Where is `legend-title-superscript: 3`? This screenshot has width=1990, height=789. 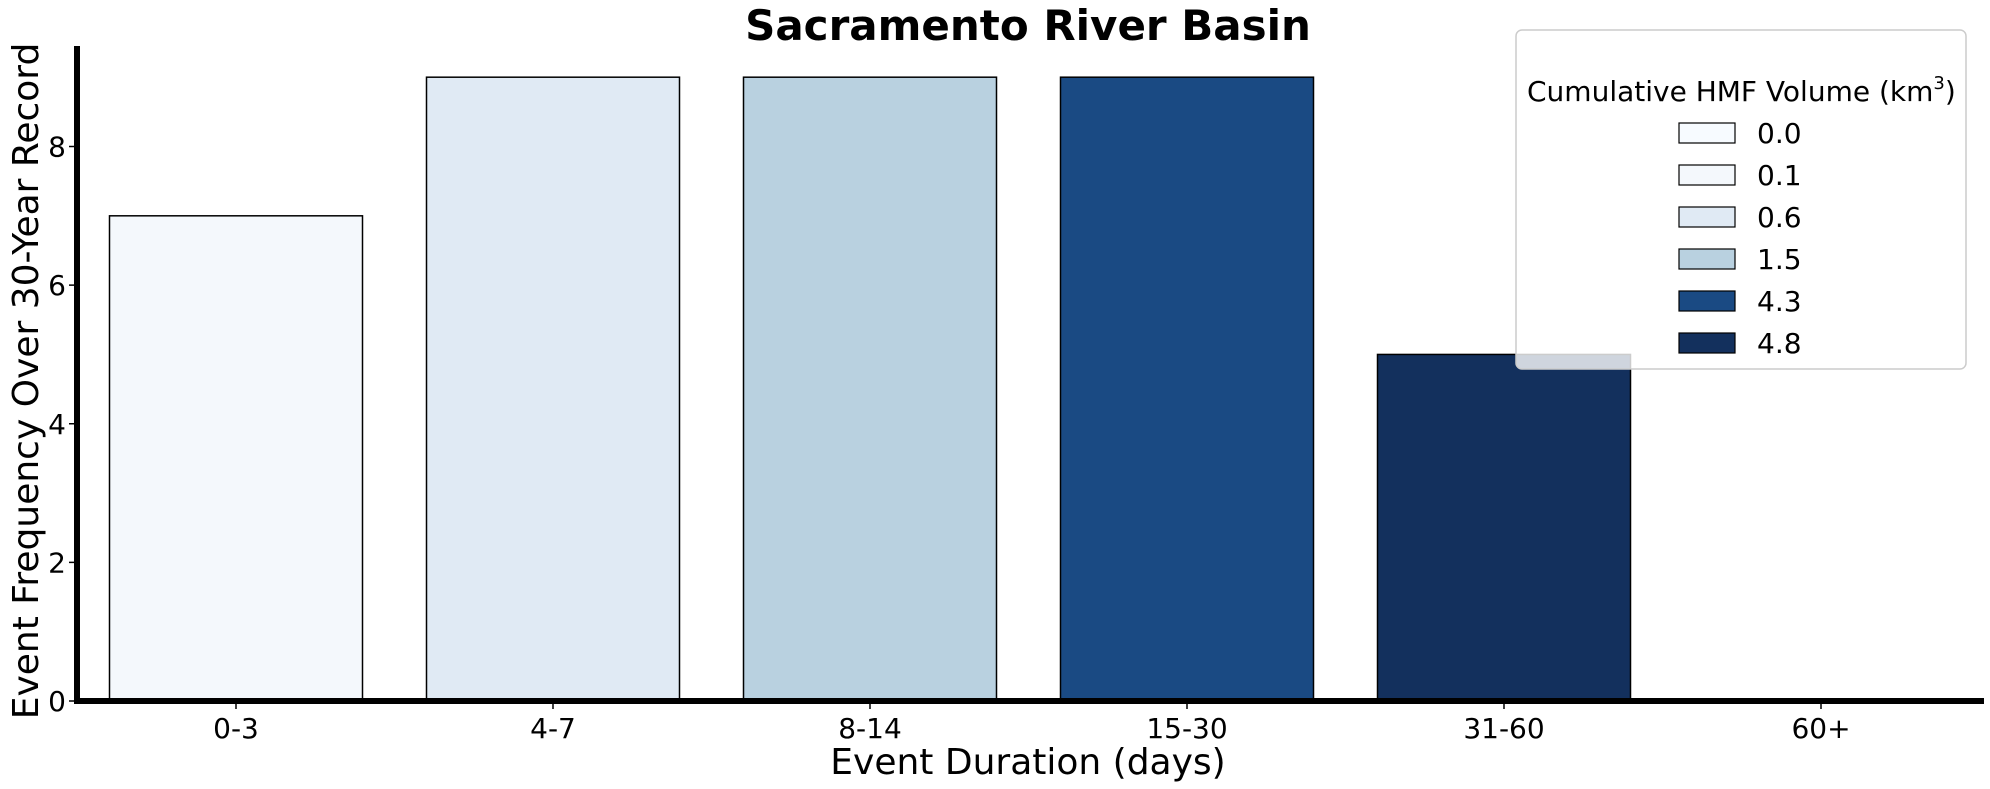 legend-title-superscript: 3 is located at coordinates (1938, 83).